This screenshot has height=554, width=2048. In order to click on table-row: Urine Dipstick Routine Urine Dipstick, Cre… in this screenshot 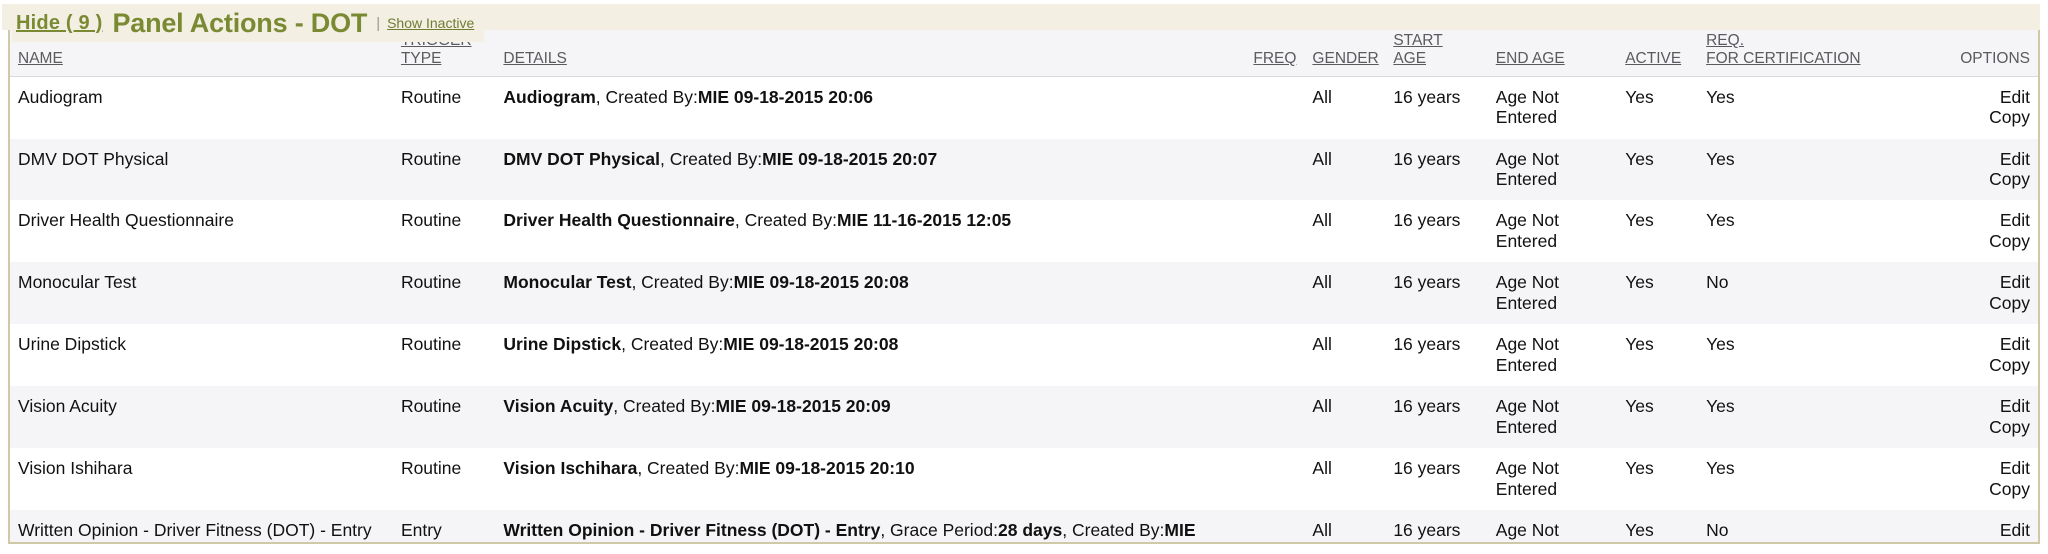, I will do `click(1024, 355)`.